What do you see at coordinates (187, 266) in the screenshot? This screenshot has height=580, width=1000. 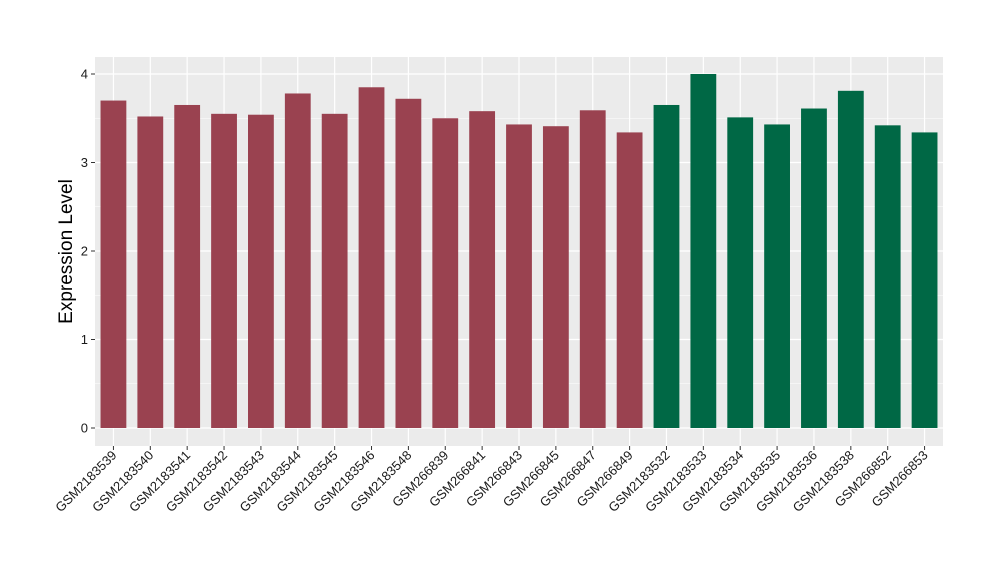 I see `bar-GSM2183541` at bounding box center [187, 266].